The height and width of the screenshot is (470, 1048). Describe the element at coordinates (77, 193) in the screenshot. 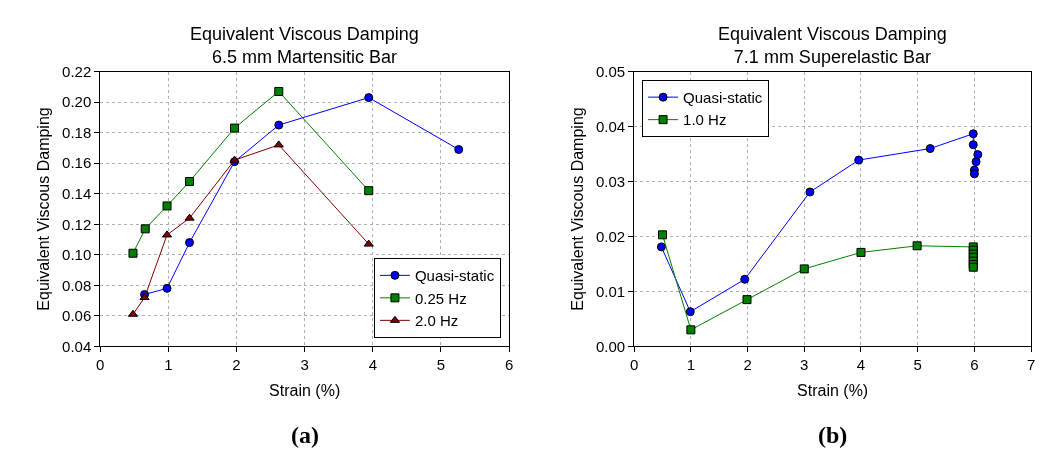

I see `y-tick-label: 0.14` at that location.